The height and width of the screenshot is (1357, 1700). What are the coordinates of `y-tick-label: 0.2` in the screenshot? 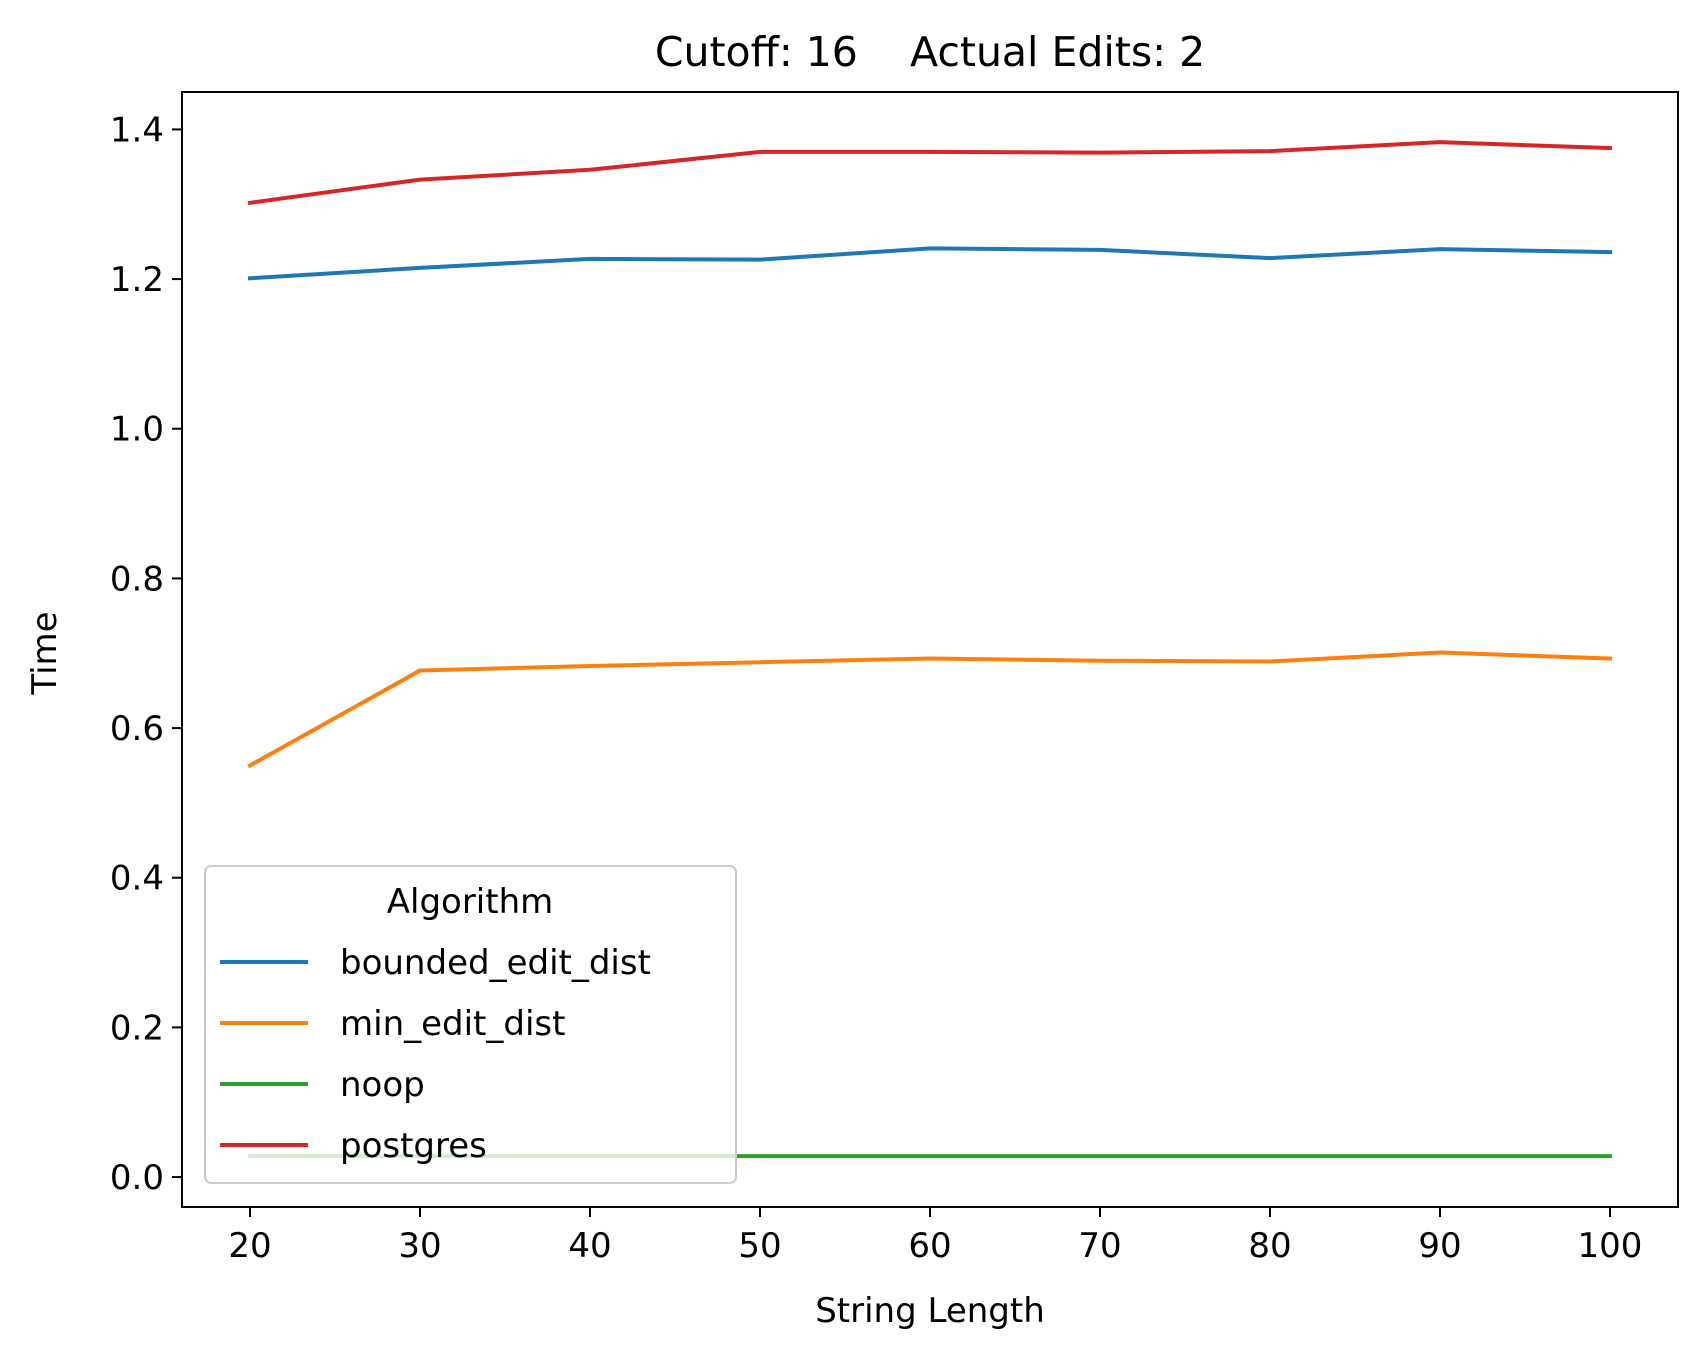 It's located at (137, 1028).